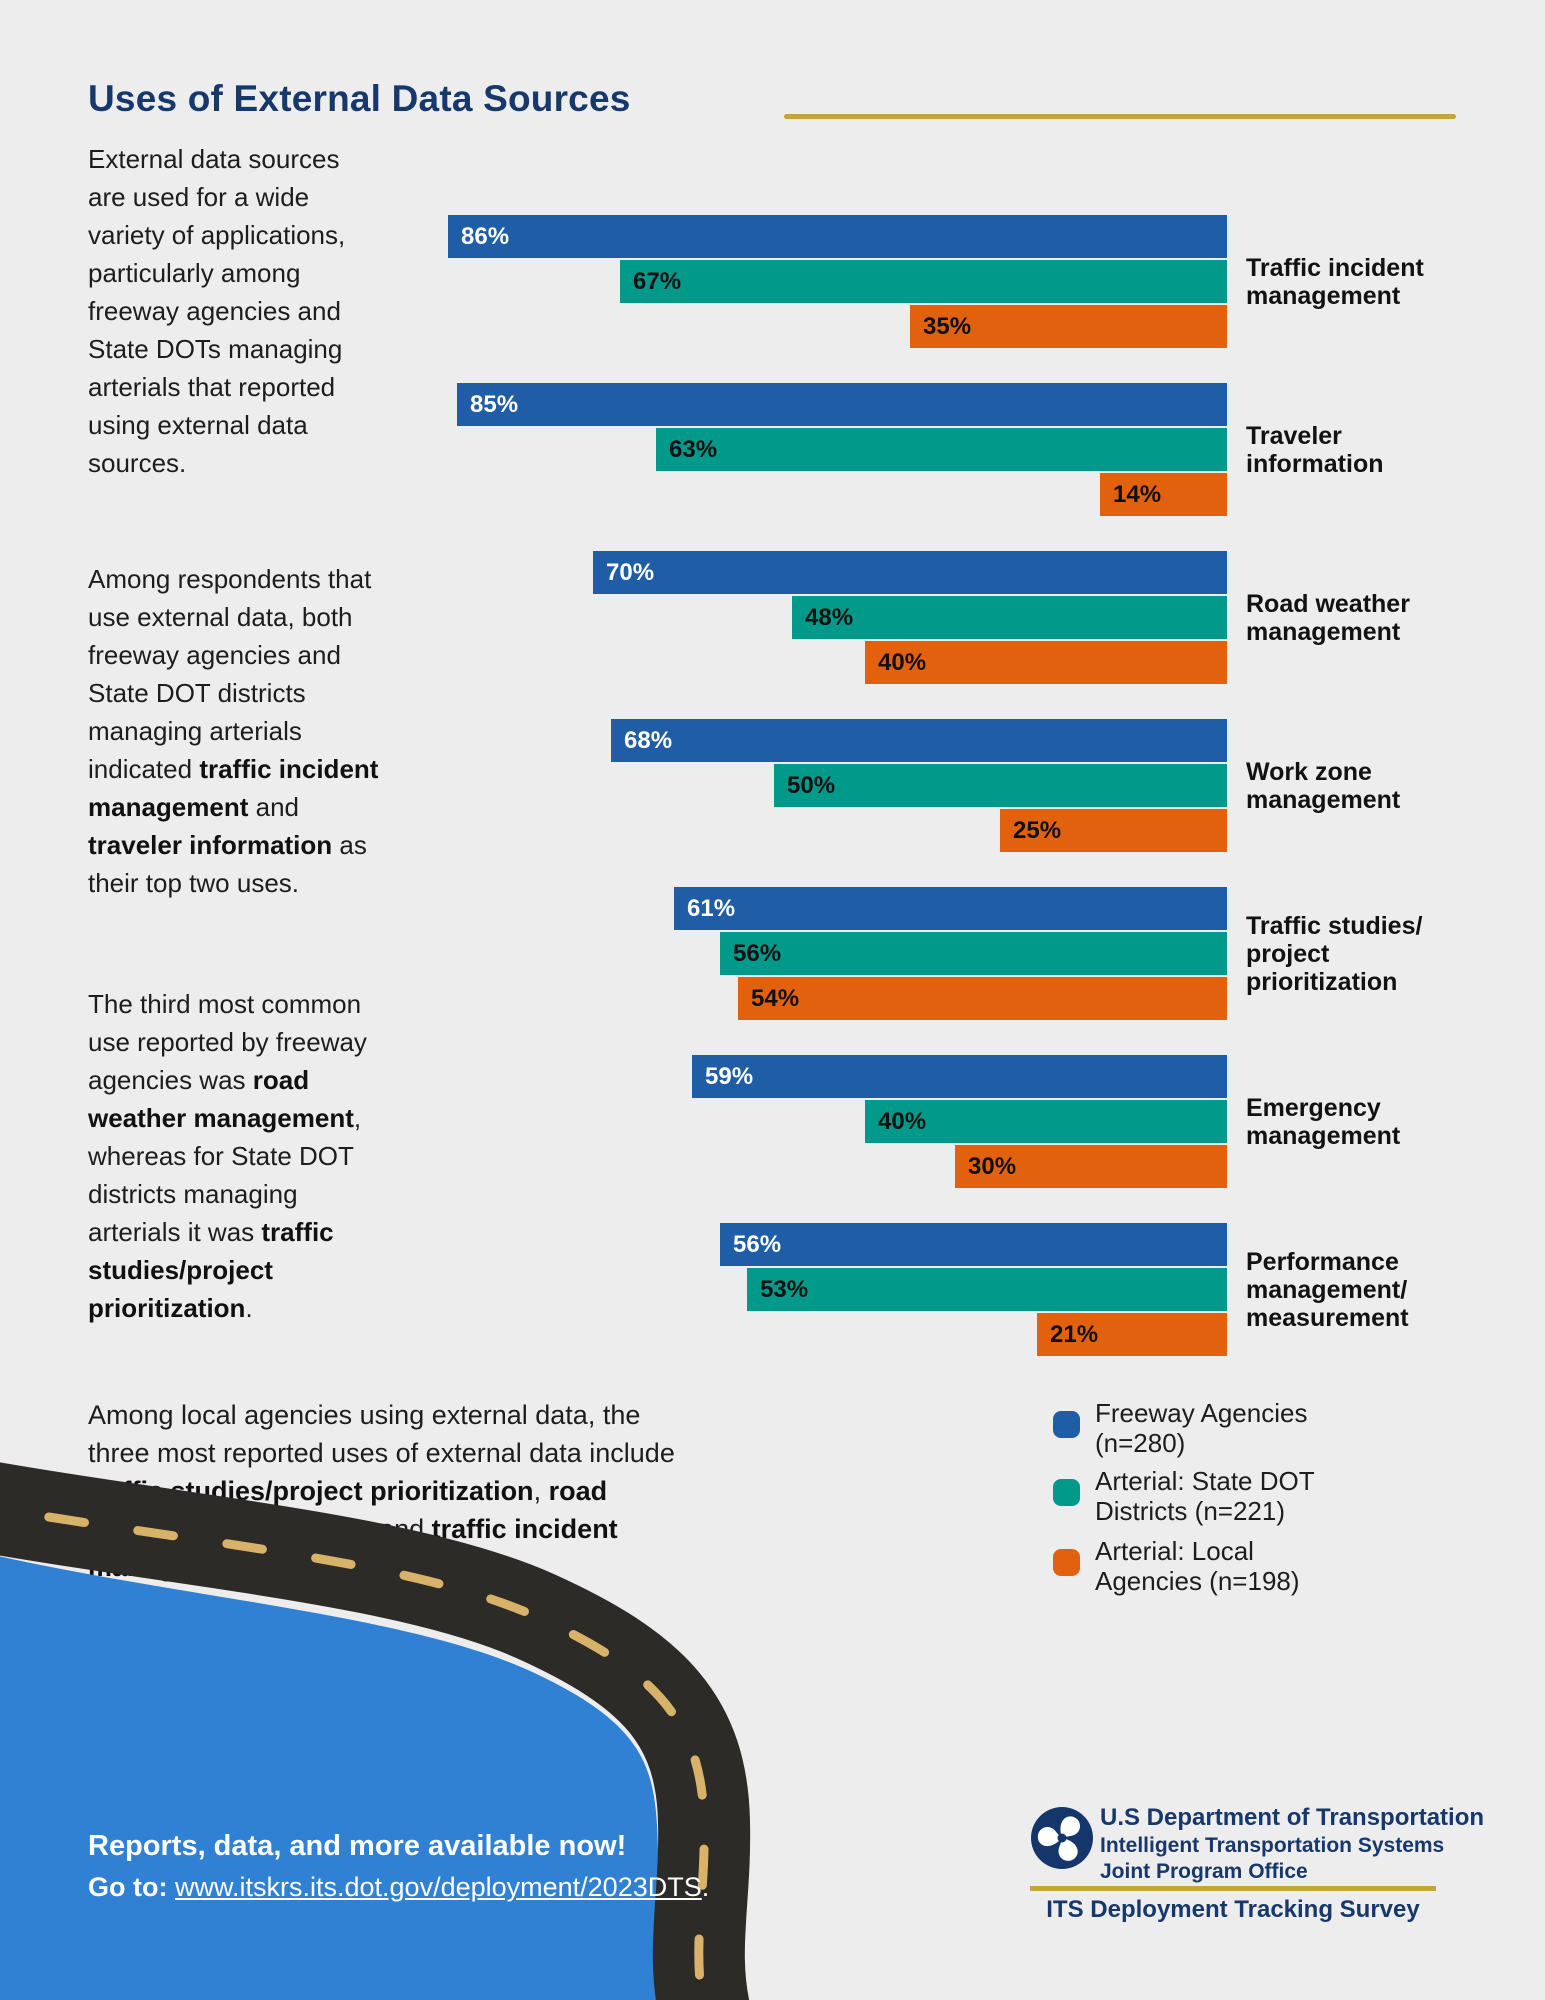 This screenshot has width=1545, height=2000. Describe the element at coordinates (1392, 449) in the screenshot. I see `category-label-traveler-information: Traveler information` at that location.